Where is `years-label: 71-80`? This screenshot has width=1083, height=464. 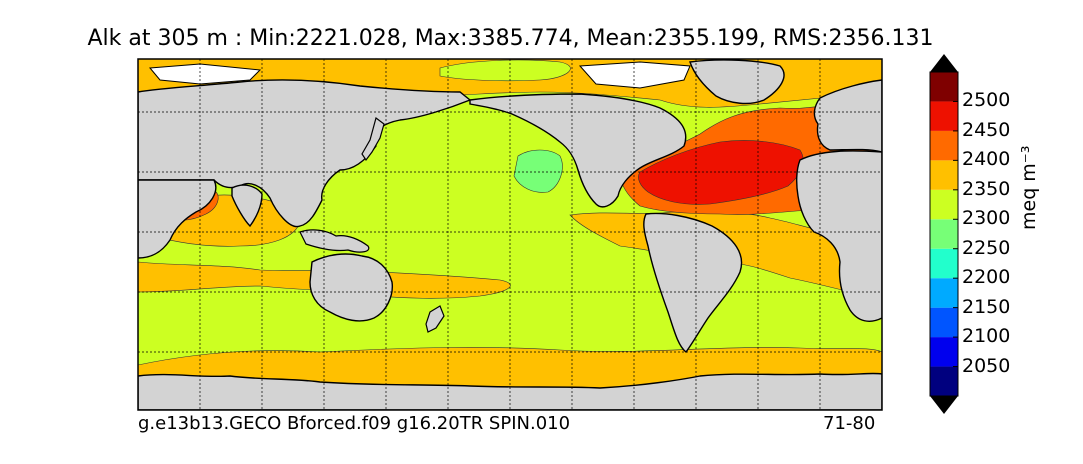
years-label: 71-80 is located at coordinates (849, 423).